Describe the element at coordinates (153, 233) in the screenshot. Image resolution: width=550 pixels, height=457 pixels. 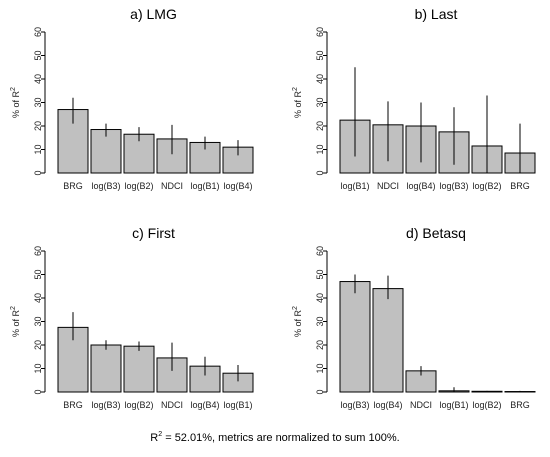
I see `chart-title: c) First` at that location.